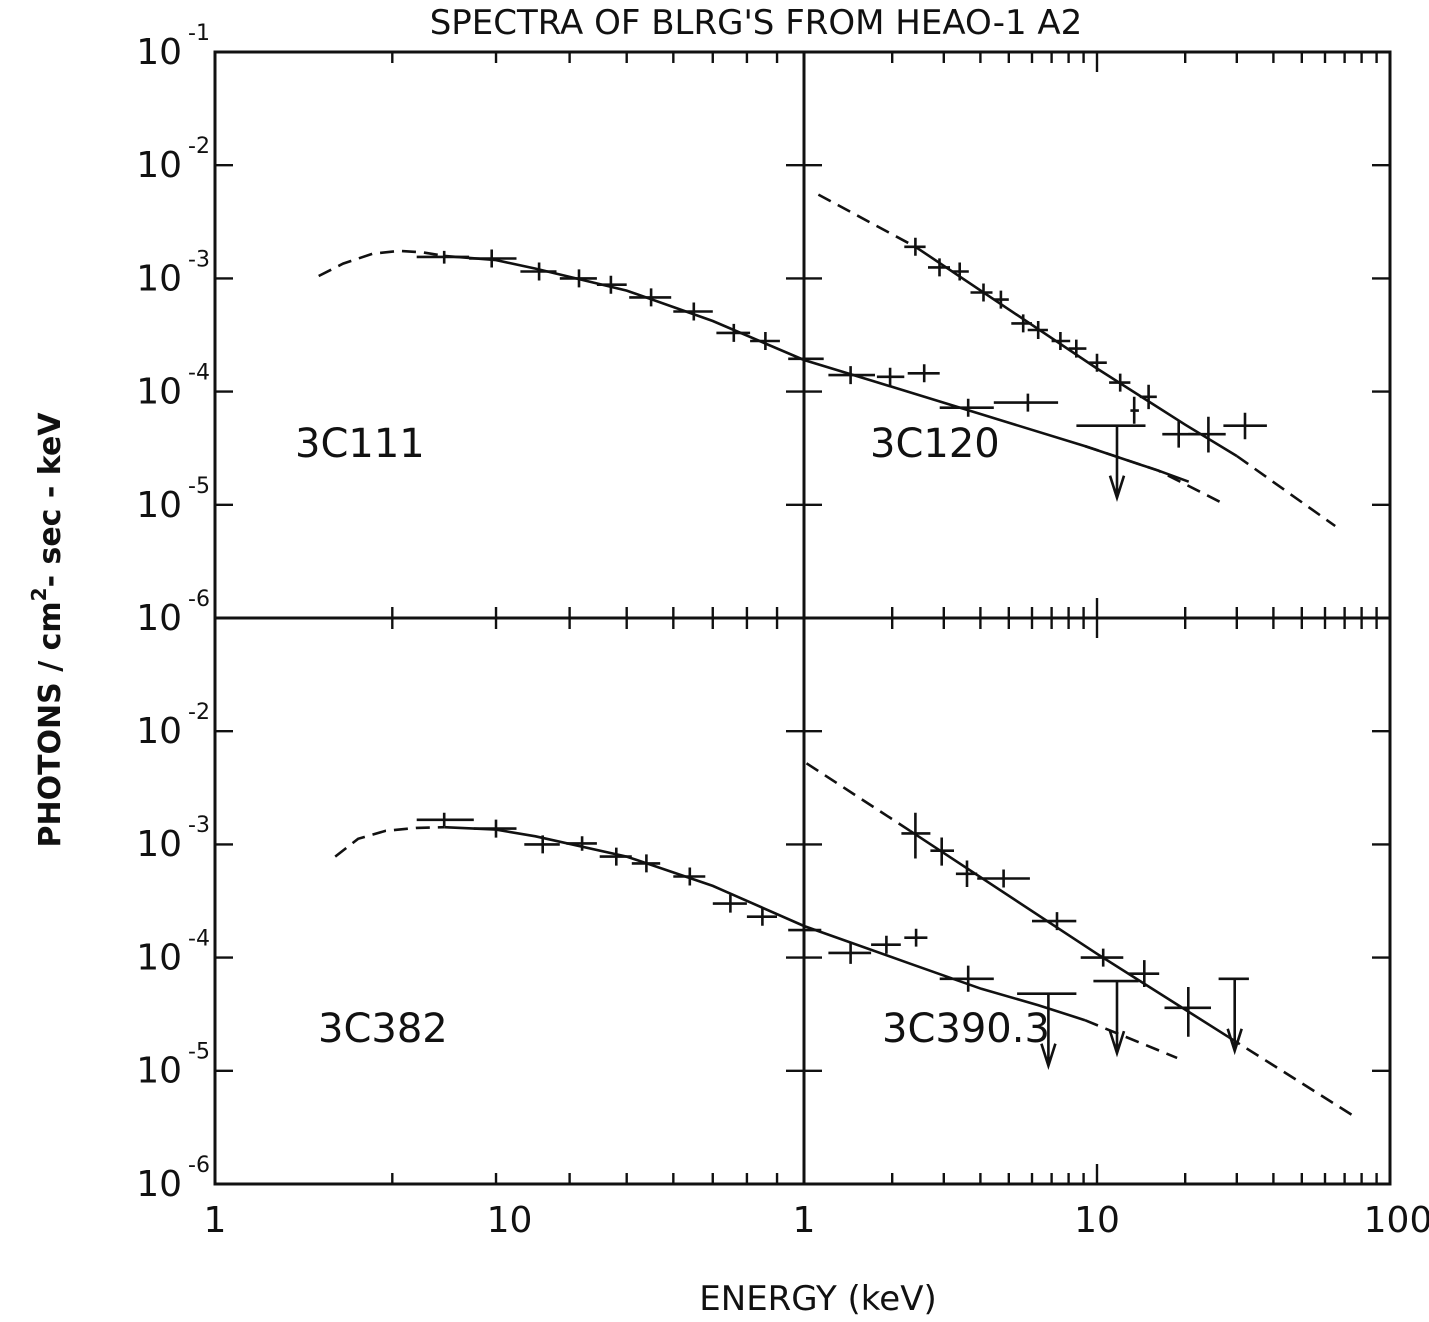 This screenshot has width=1429, height=1322. Describe the element at coordinates (159, 392) in the screenshot. I see `y-tick-label-top-3: 10` at that location.